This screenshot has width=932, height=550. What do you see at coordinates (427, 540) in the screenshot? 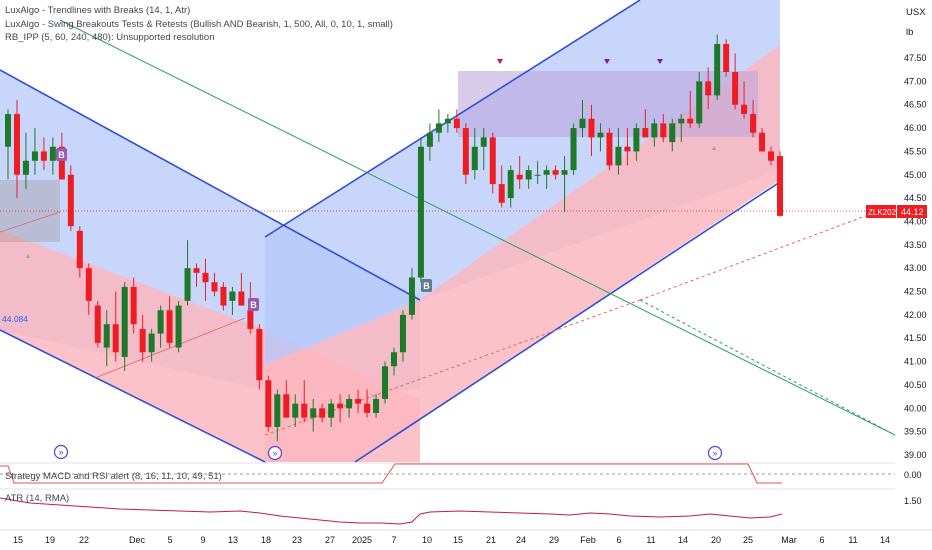
I see `x-tick-label: 10` at bounding box center [427, 540].